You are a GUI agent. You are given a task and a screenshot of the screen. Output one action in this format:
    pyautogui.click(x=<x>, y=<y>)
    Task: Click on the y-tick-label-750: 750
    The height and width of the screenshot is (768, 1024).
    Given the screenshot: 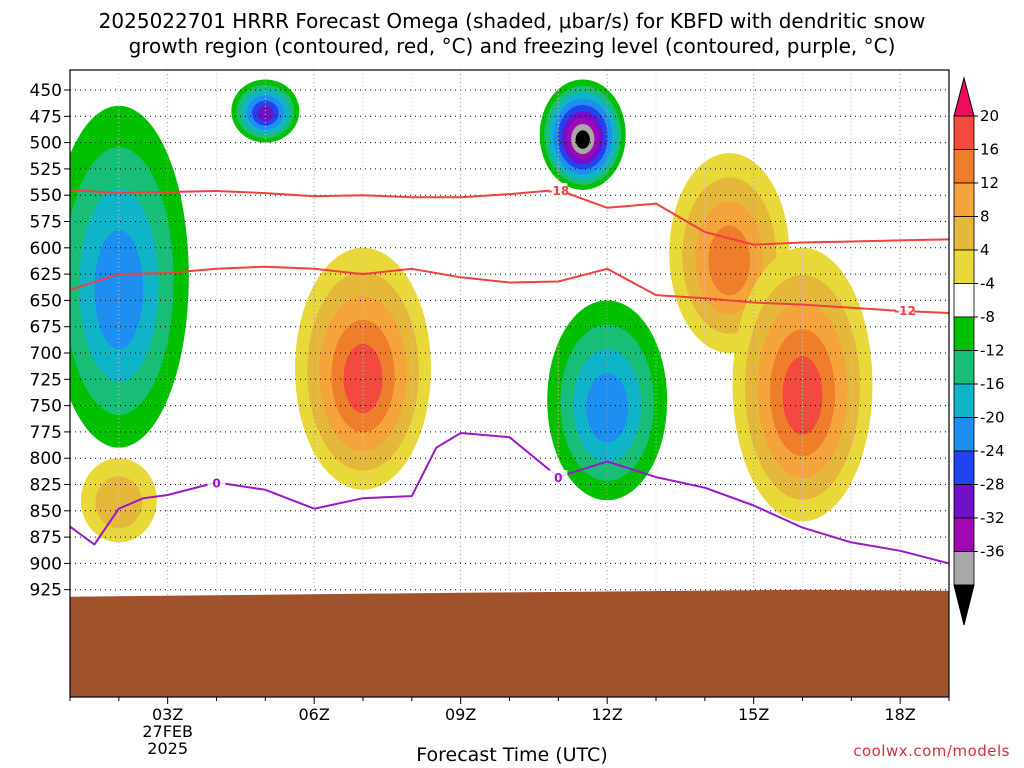 What is the action you would take?
    pyautogui.click(x=46, y=407)
    